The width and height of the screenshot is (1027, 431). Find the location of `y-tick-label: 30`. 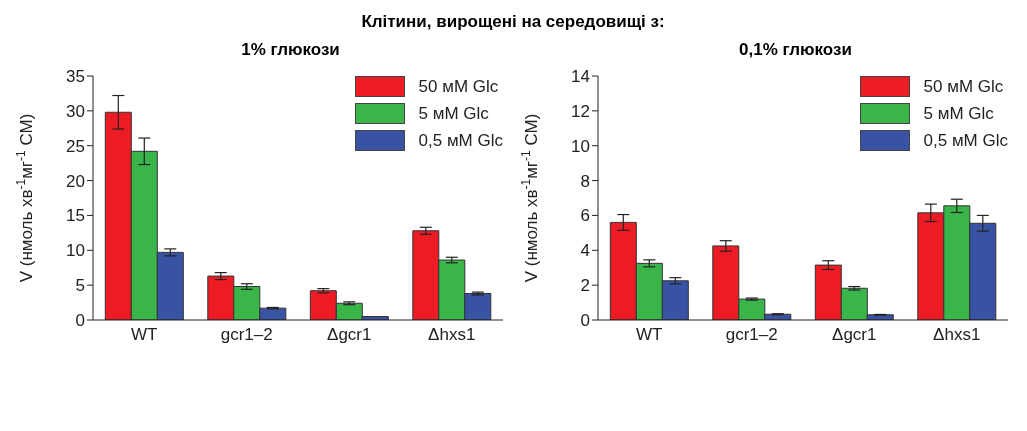

y-tick-label: 30 is located at coordinates (75, 111).